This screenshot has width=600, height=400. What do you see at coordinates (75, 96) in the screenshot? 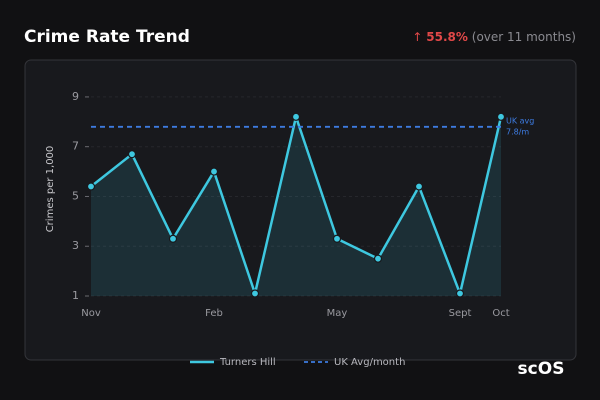
I see `y-tick-label: 9` at bounding box center [75, 96].